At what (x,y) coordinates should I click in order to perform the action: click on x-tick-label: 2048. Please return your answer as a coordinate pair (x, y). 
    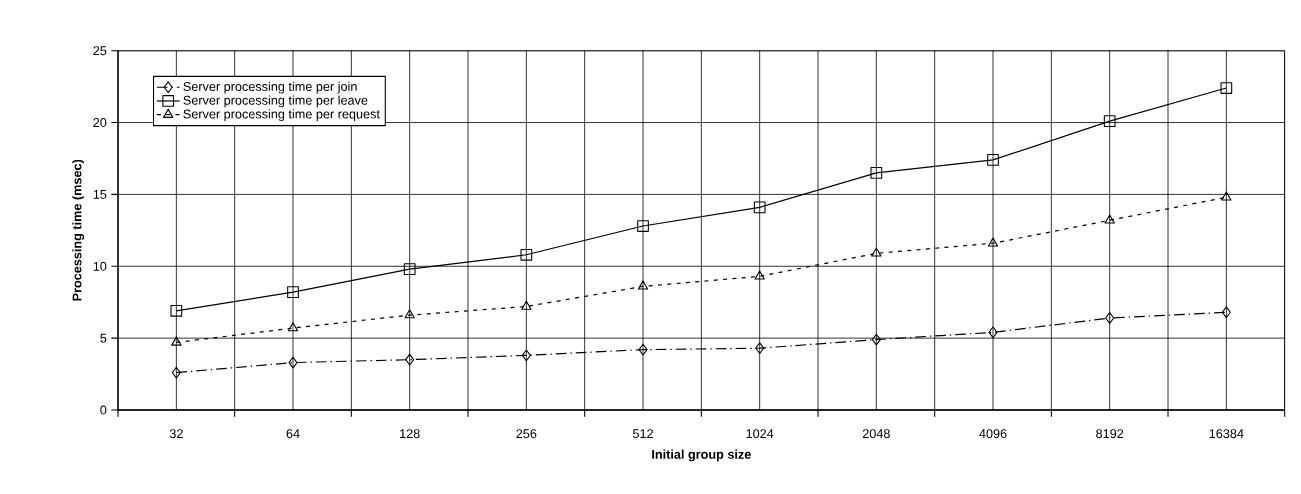
    Looking at the image, I should click on (876, 434).